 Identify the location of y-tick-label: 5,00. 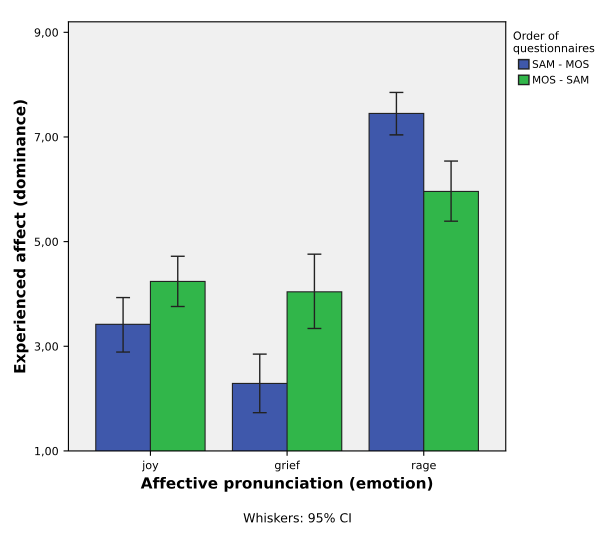
(46, 243).